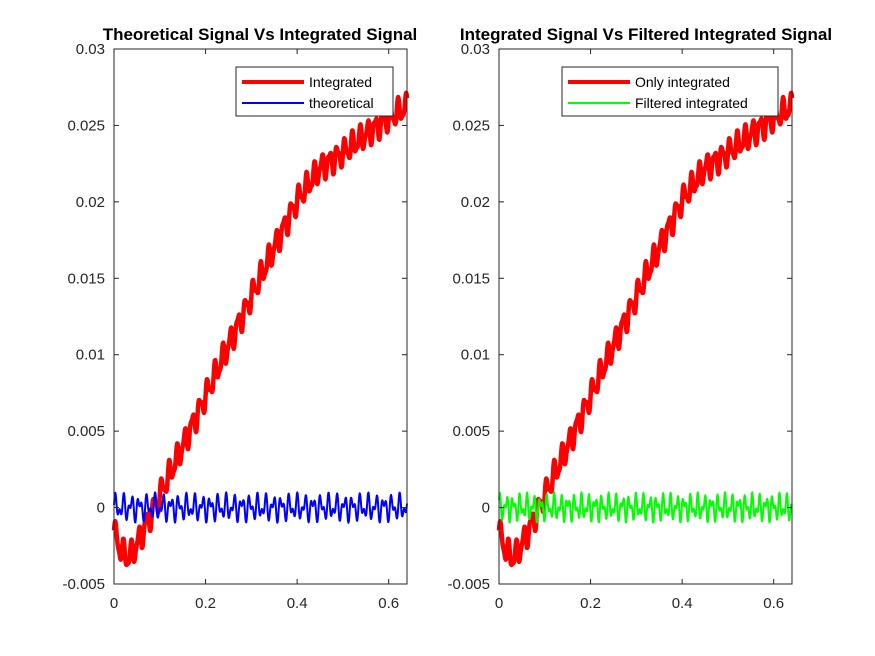 The width and height of the screenshot is (875, 656). Describe the element at coordinates (341, 103) in the screenshot. I see `legend-label-theoretical: theoretical` at that location.